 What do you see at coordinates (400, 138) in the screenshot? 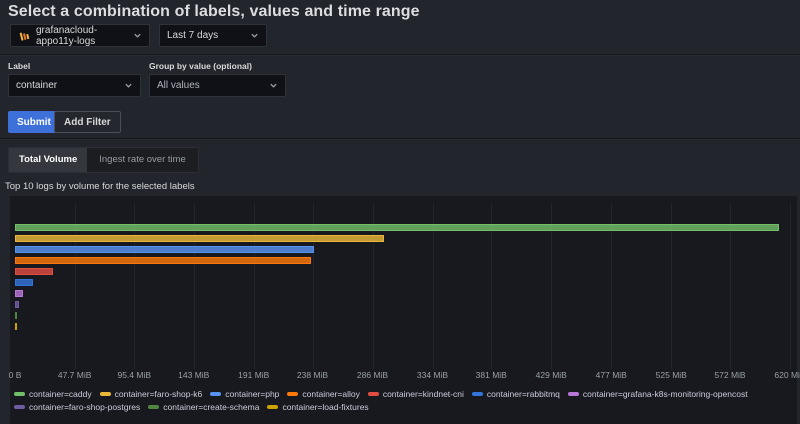
I see `section-divider` at bounding box center [400, 138].